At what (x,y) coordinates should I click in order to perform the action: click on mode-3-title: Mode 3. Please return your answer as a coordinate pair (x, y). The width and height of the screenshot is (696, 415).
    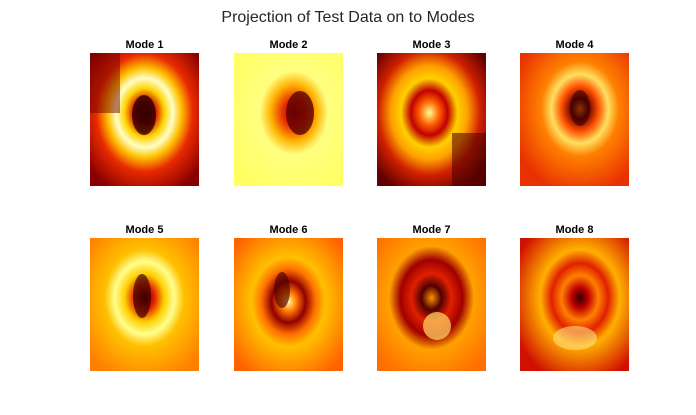
    Looking at the image, I should click on (431, 45).